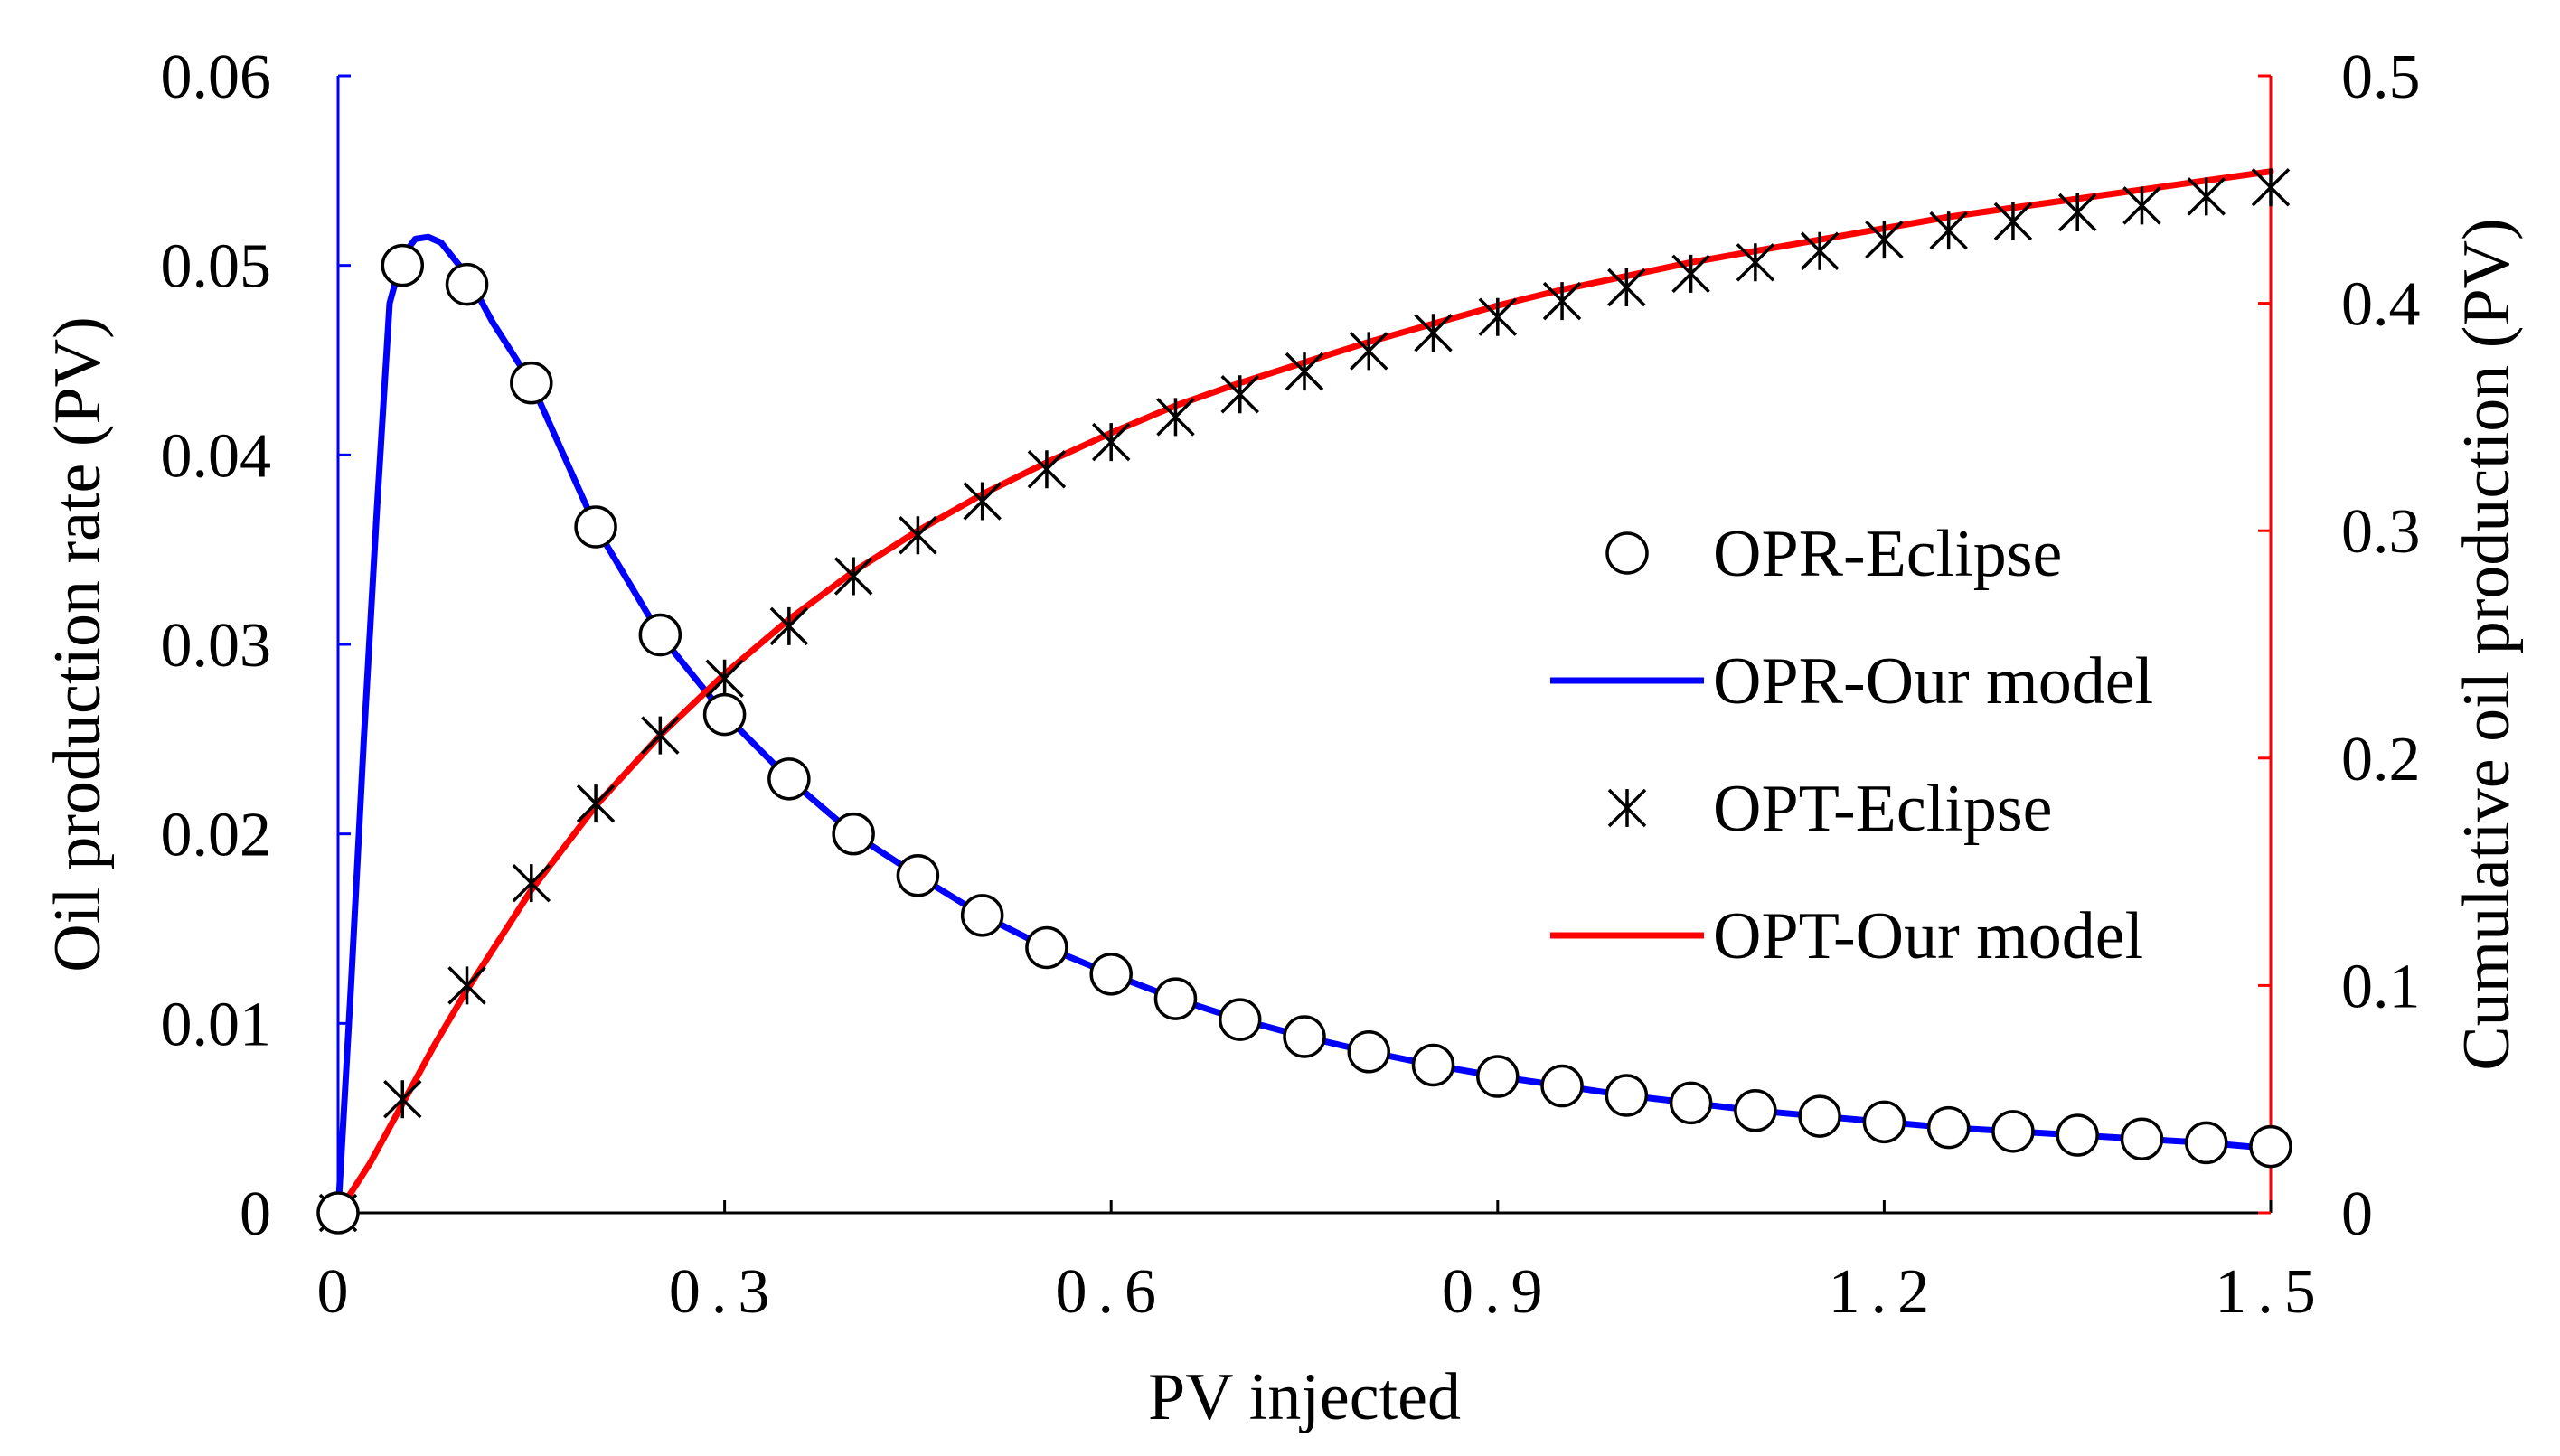  Describe the element at coordinates (1933, 682) in the screenshot. I see `legend-label: OPR-Our model` at that location.